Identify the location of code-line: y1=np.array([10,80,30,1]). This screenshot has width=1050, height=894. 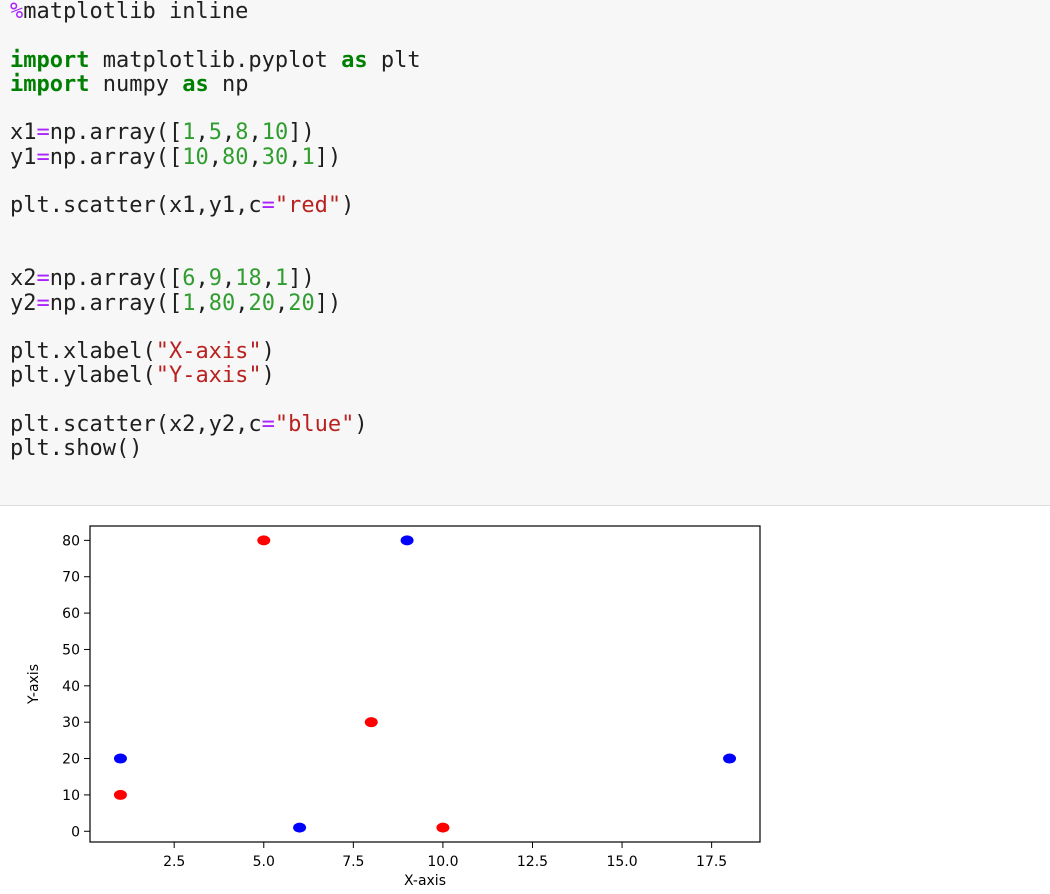
(215, 157).